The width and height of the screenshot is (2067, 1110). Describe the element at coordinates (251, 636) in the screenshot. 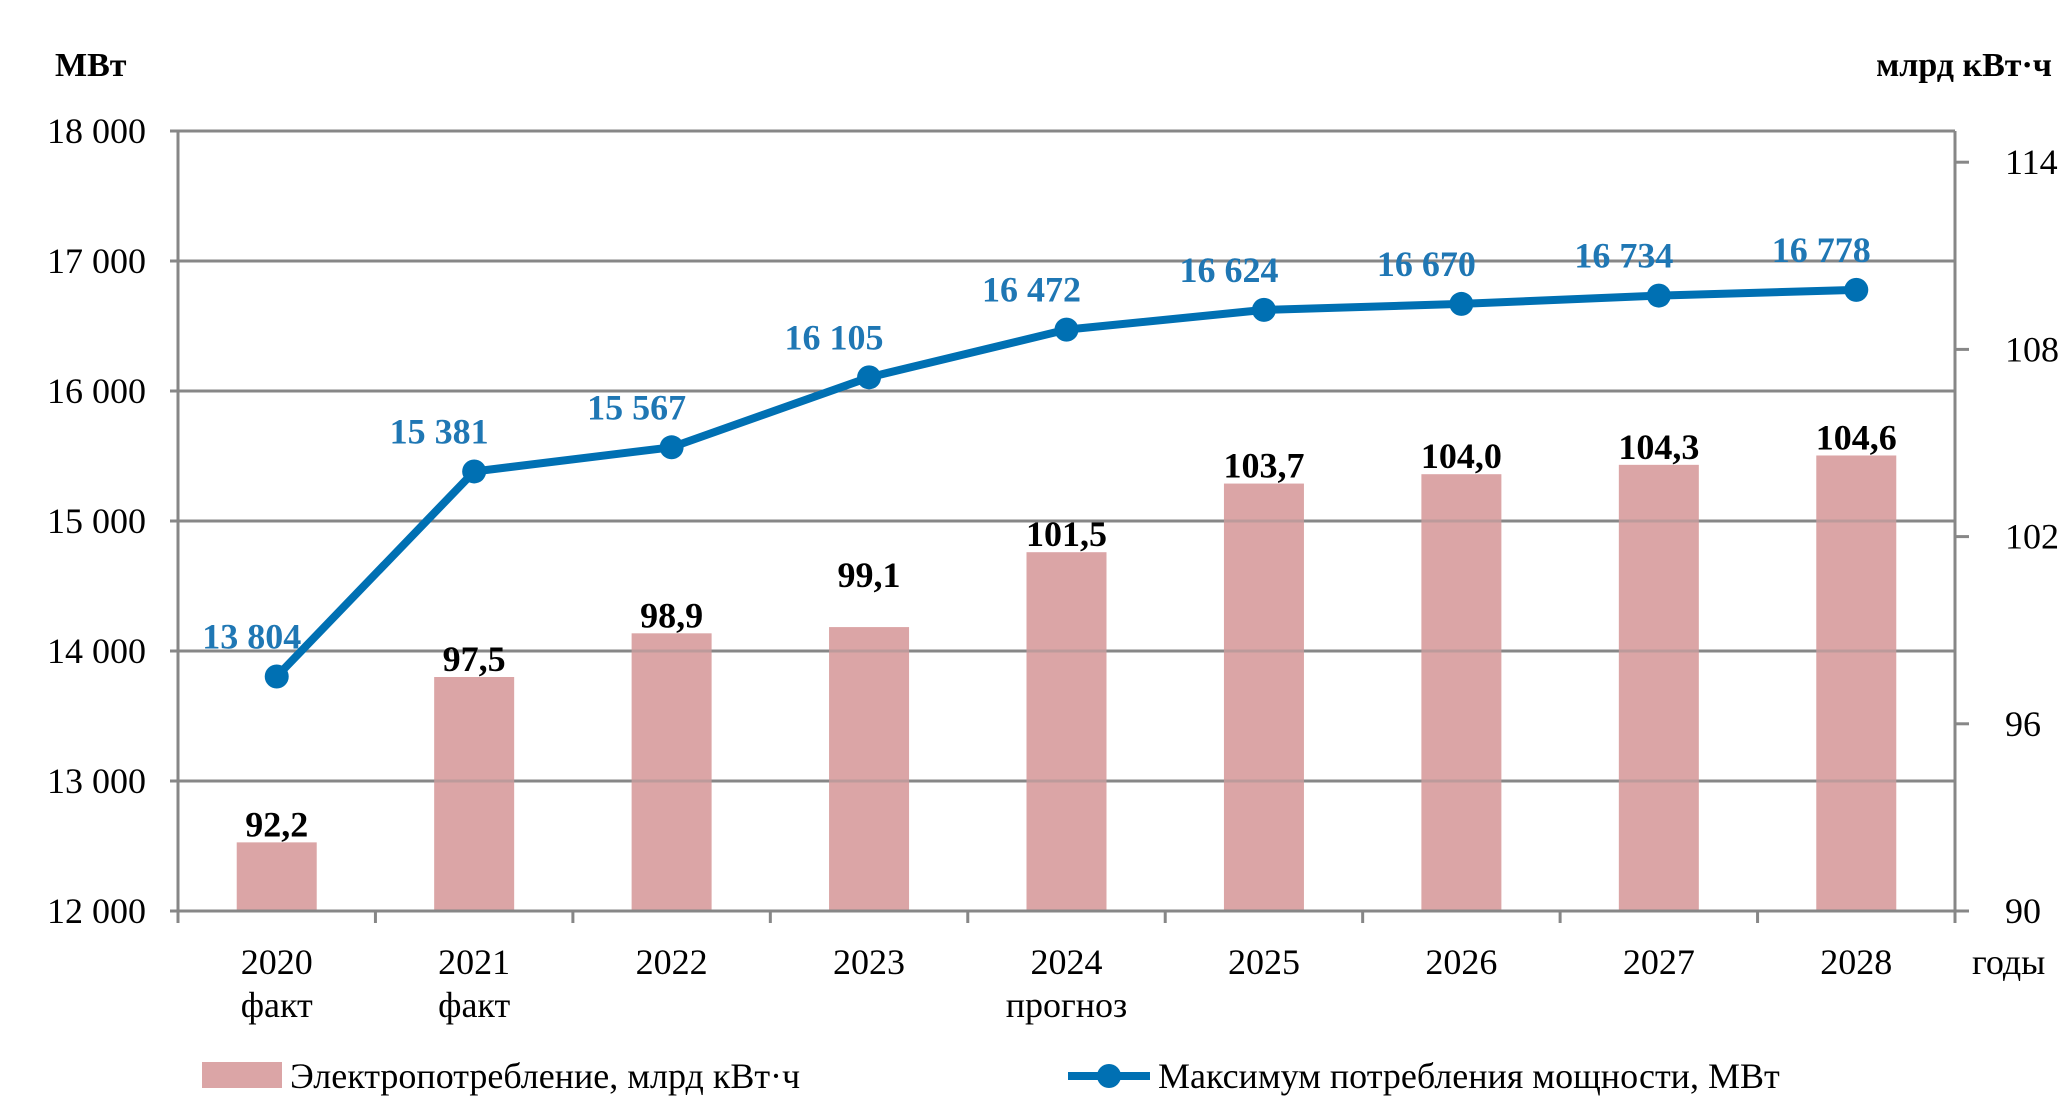

I see `line-value-label: 13 804` at that location.